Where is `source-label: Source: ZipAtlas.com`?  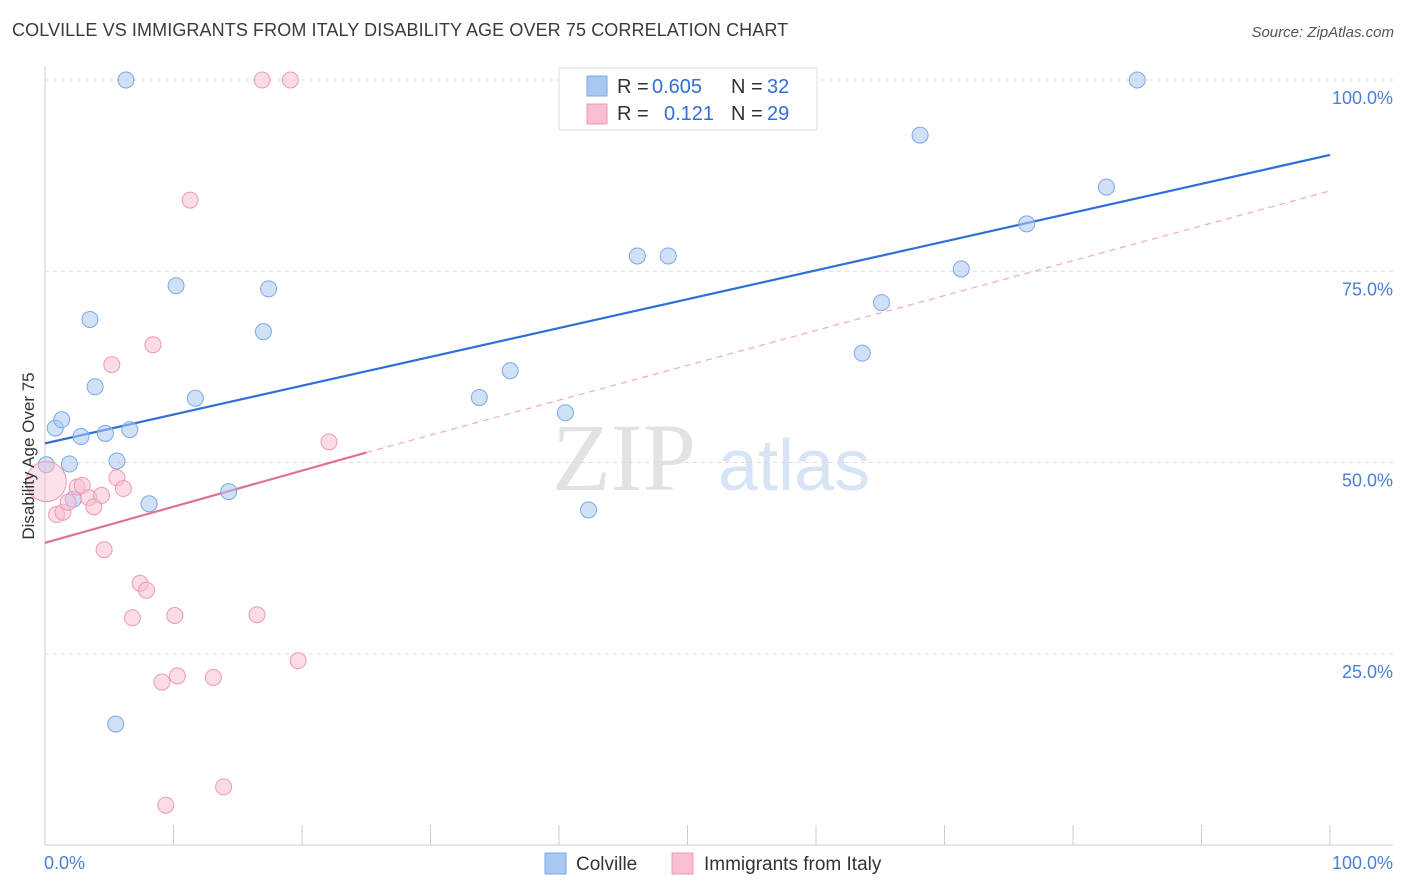 source-label: Source: ZipAtlas.com is located at coordinates (1322, 32).